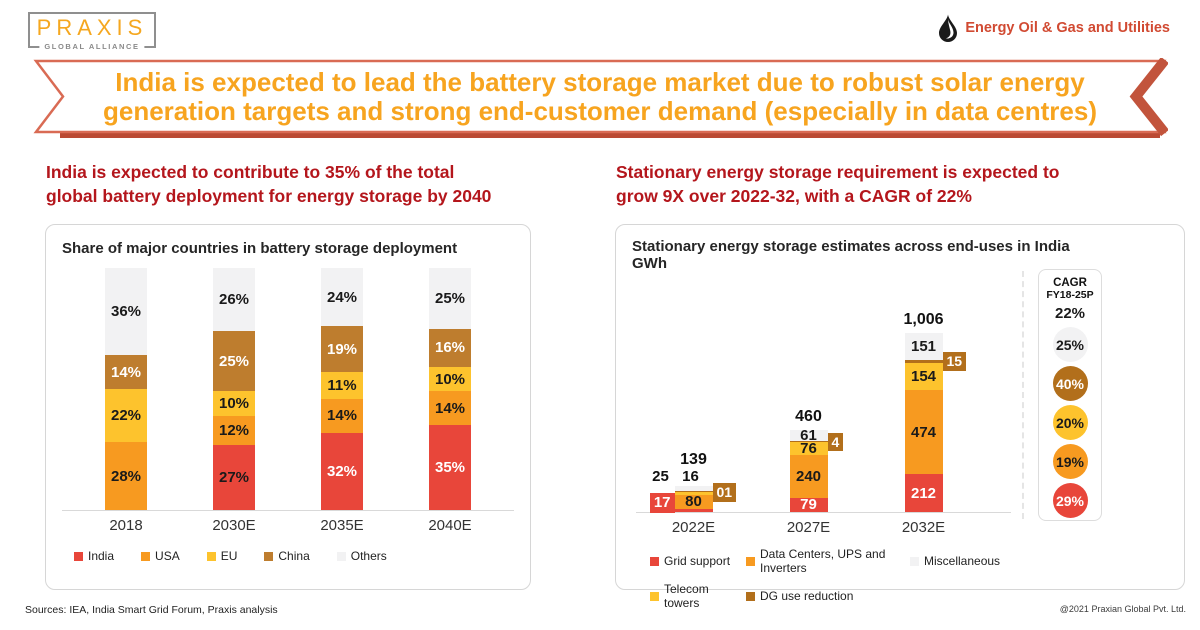 Image resolution: width=1200 pixels, height=630 pixels. I want to click on bar-column-2018: 28% 22% 14% 36%, so click(126, 389).